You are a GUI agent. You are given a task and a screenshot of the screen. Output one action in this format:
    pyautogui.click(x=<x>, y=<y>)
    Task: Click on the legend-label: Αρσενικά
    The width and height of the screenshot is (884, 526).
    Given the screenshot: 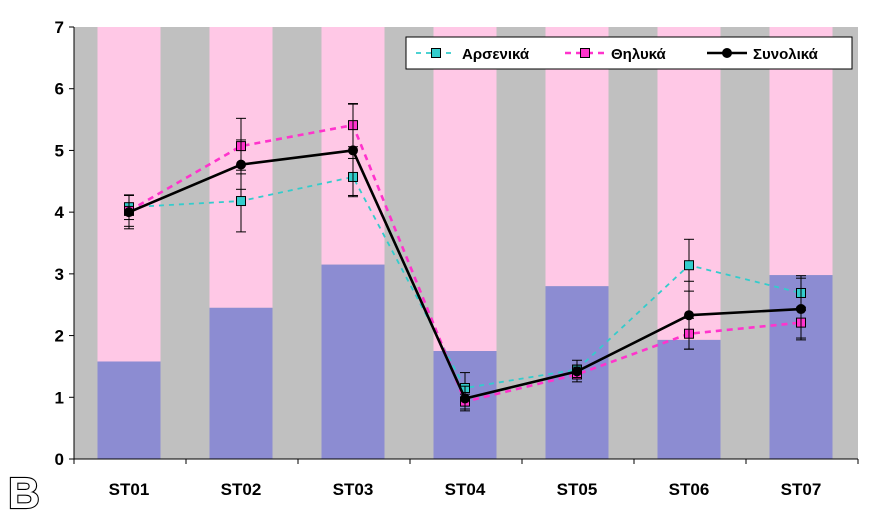 What is the action you would take?
    pyautogui.click(x=496, y=54)
    